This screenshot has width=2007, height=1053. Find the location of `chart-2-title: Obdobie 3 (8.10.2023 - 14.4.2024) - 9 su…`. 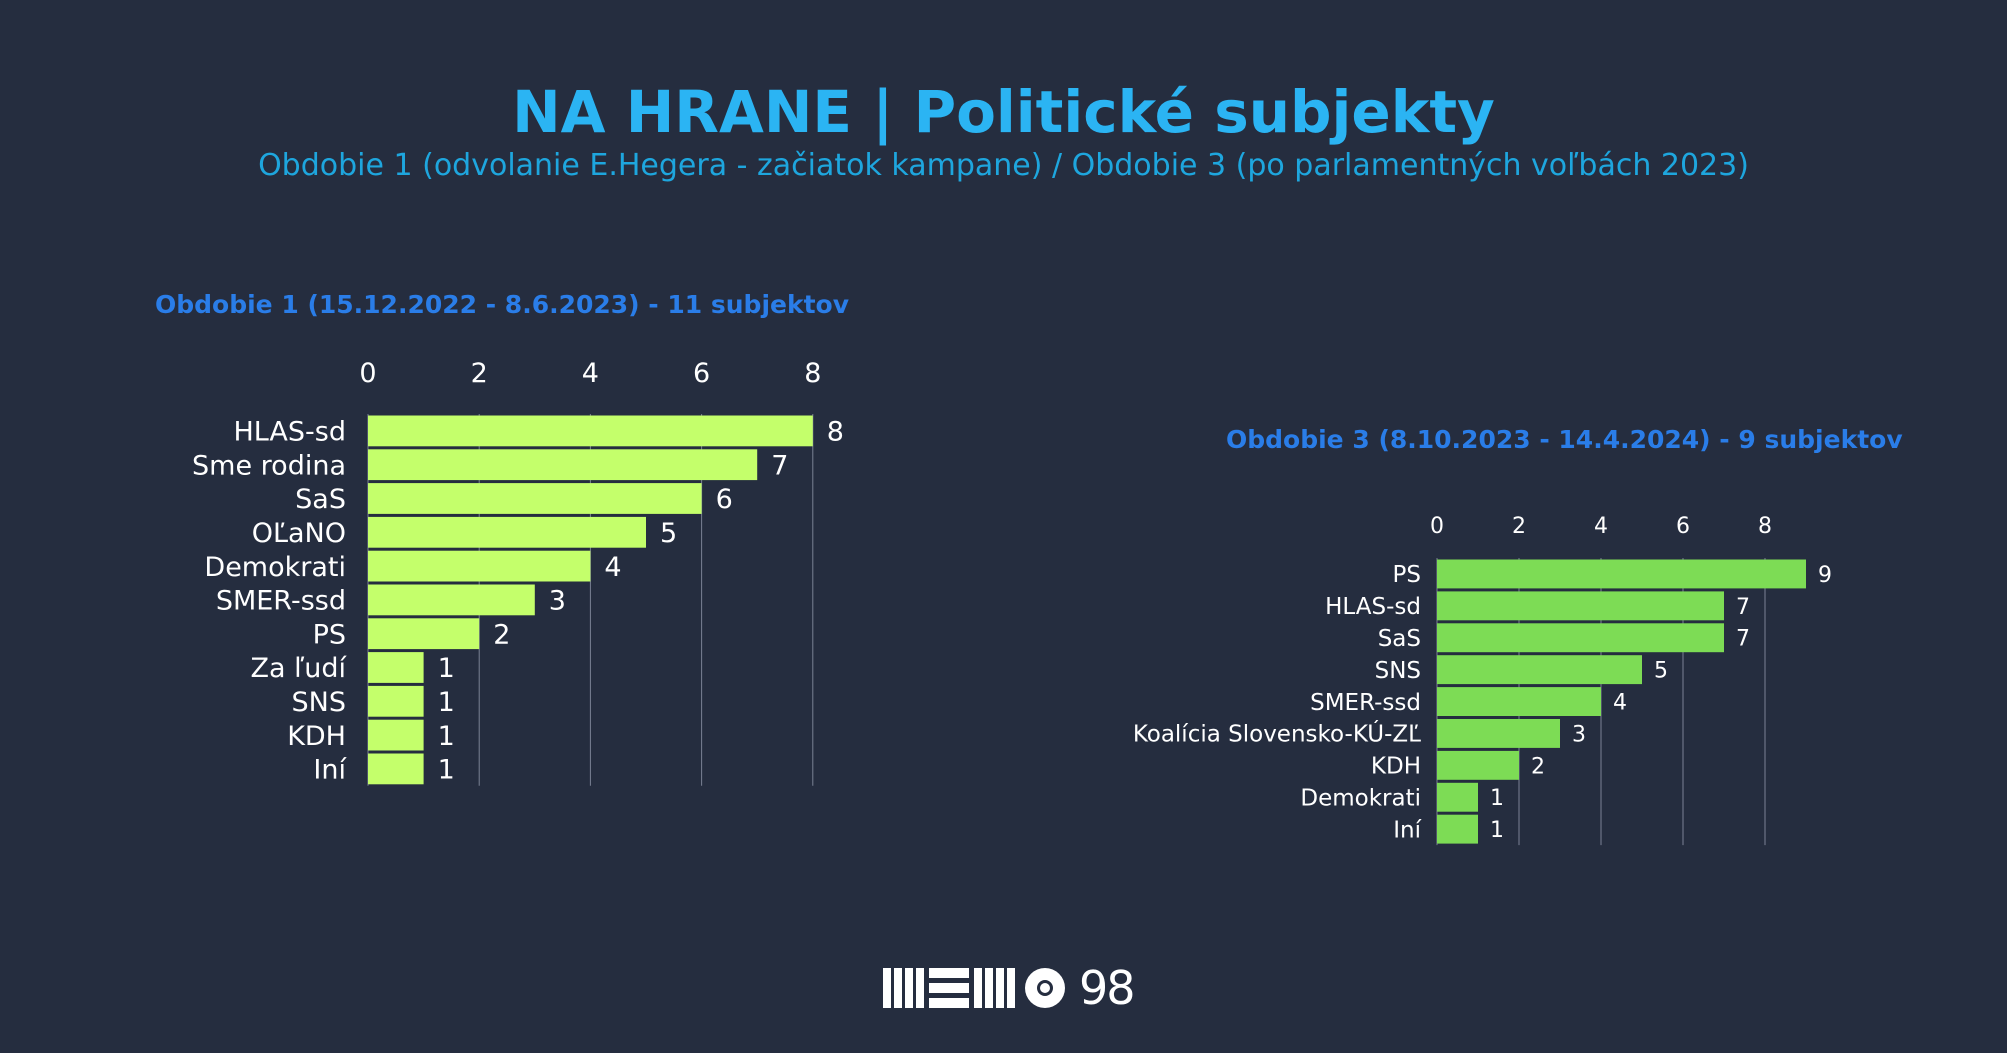

chart-2-title: Obdobie 3 (8.10.2023 - 14.4.2024) - 9 su… is located at coordinates (1564, 439).